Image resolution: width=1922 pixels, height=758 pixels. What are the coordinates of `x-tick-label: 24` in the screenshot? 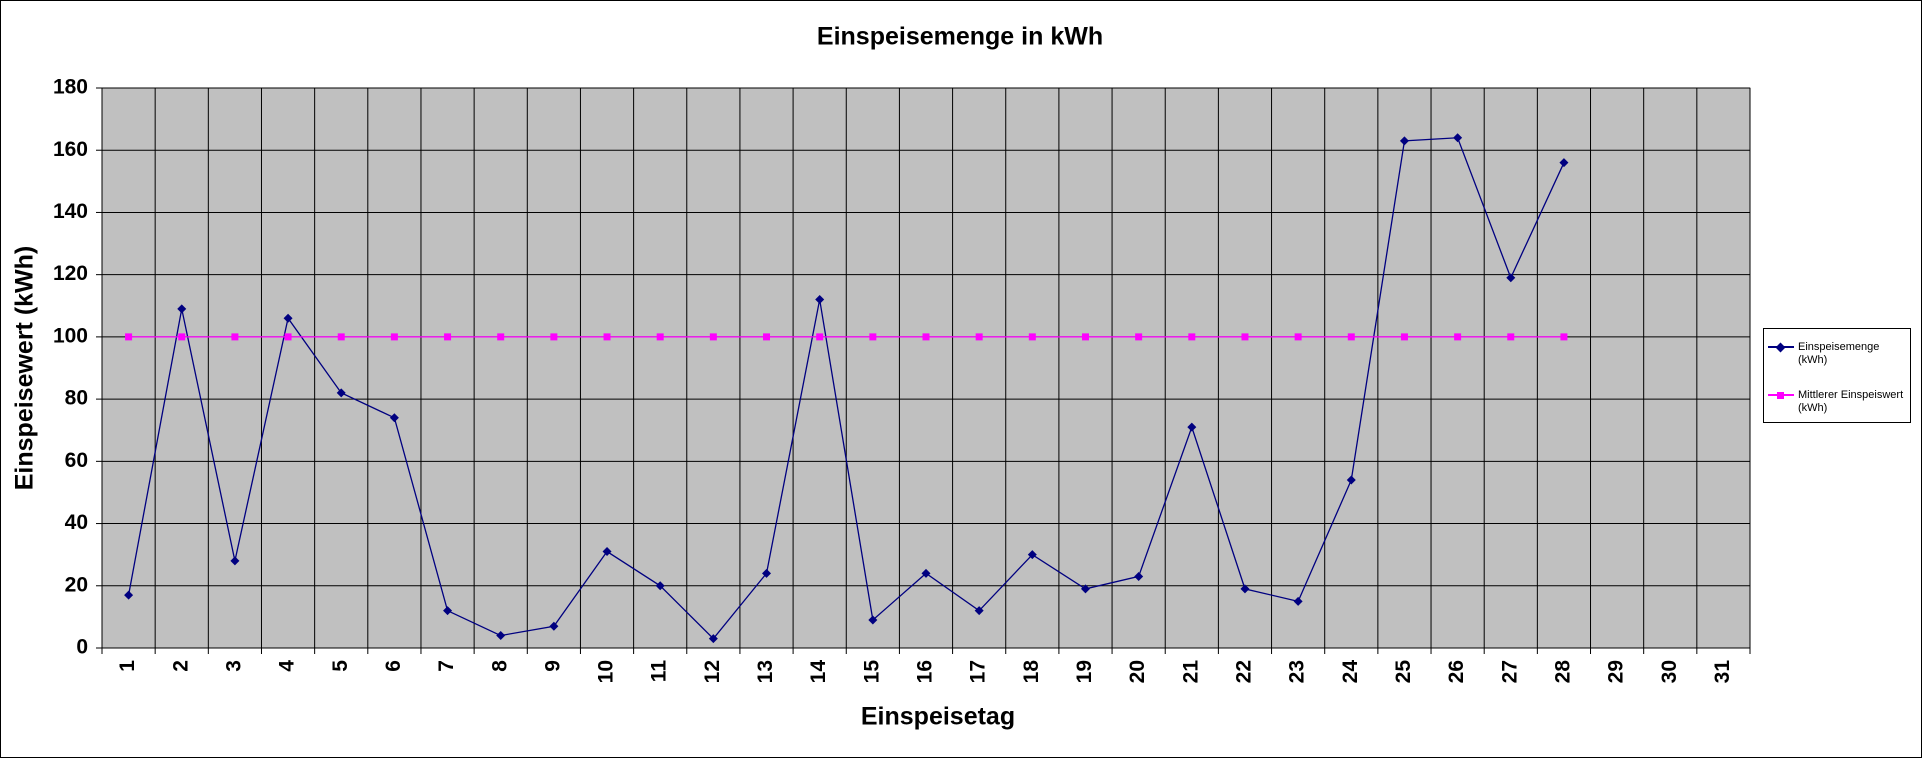 It's located at (1350, 672).